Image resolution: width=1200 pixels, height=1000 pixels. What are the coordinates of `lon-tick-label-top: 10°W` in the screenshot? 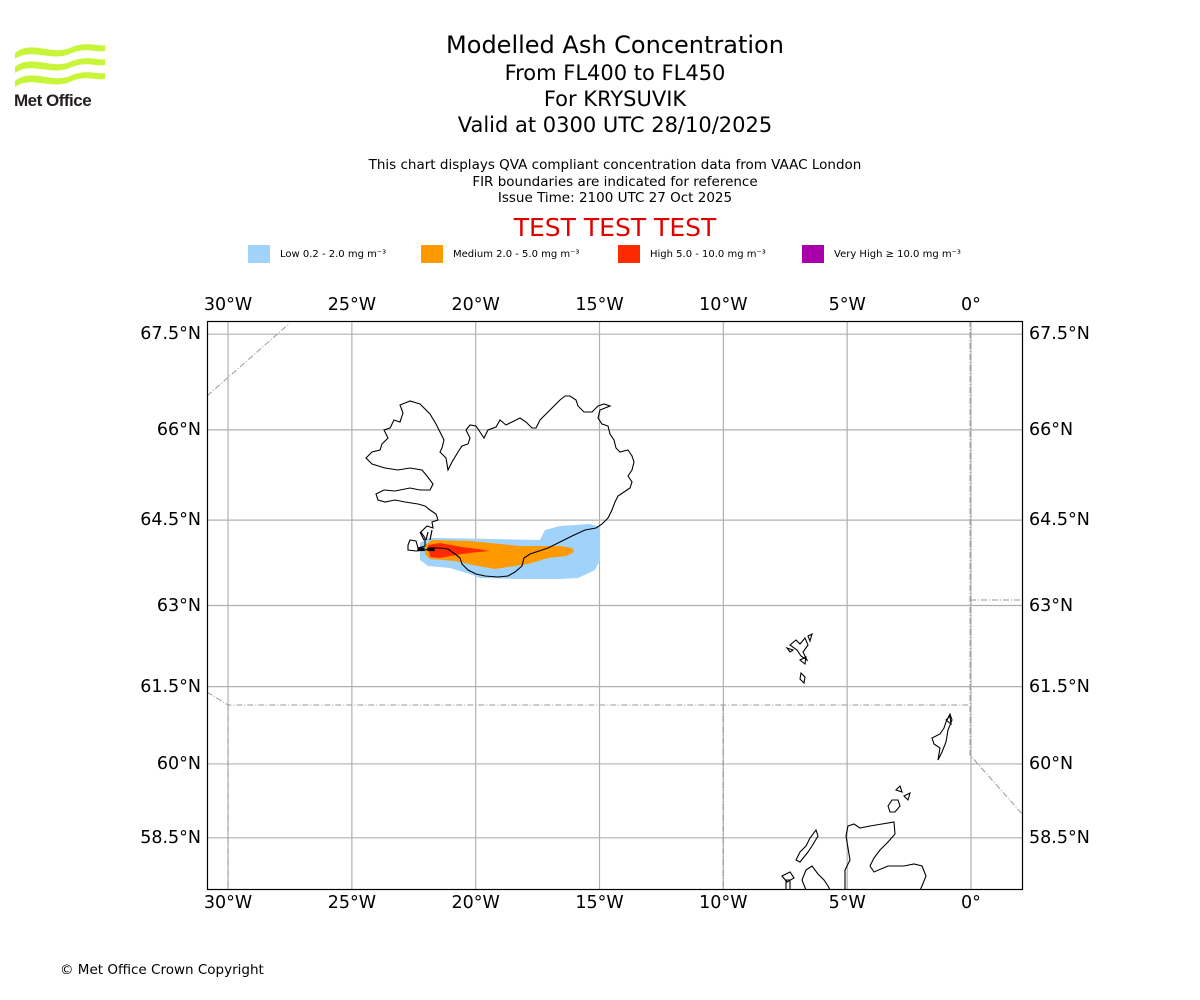 It's located at (723, 305).